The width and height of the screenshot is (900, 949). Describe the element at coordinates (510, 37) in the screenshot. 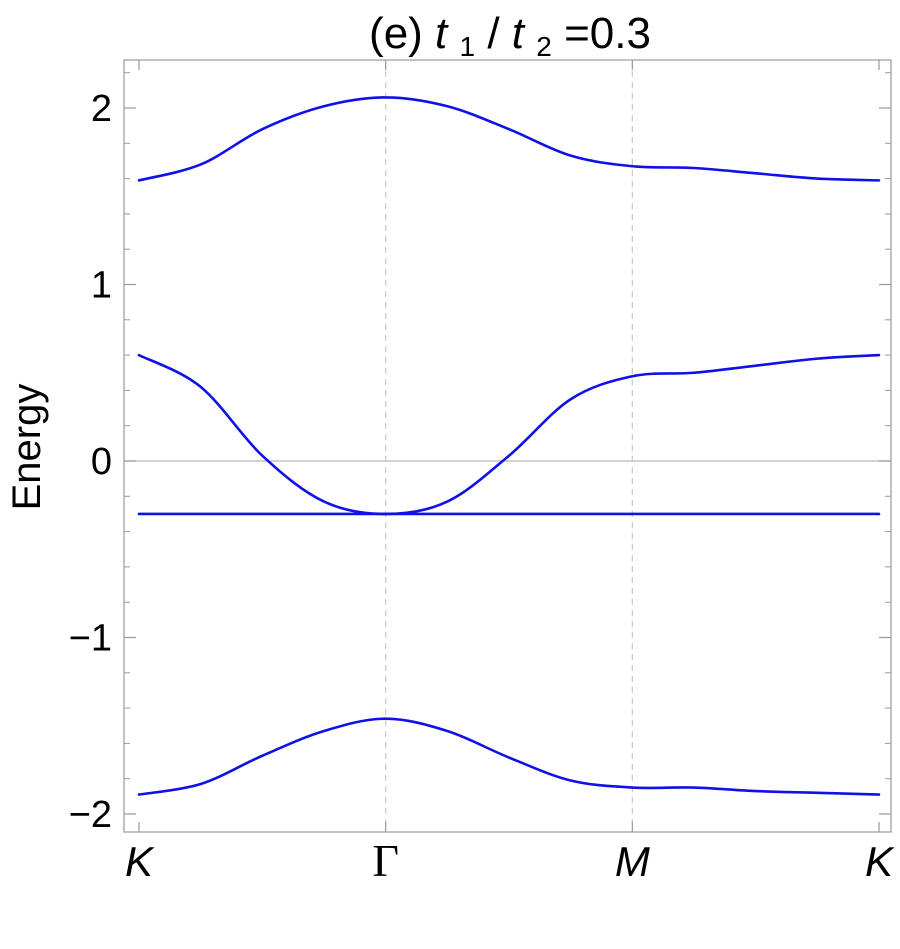

I see `chart-title: (e) t 1 / t 2 =0.3` at that location.